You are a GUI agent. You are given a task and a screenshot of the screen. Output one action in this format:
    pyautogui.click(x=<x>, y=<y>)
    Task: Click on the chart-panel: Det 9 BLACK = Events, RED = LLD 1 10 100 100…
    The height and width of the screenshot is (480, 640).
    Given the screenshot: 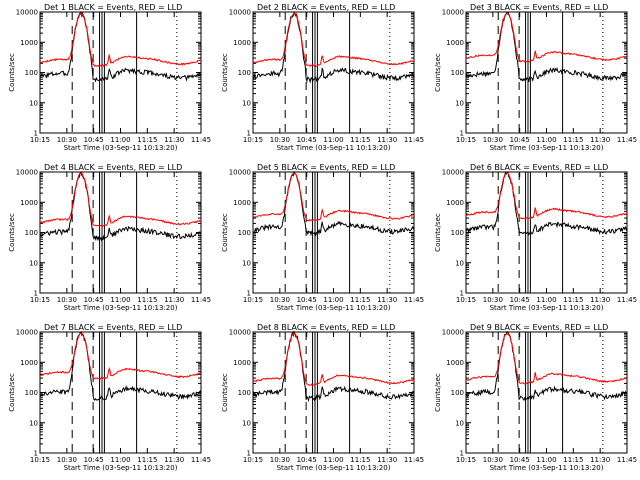 What is the action you would take?
    pyautogui.click(x=535, y=397)
    